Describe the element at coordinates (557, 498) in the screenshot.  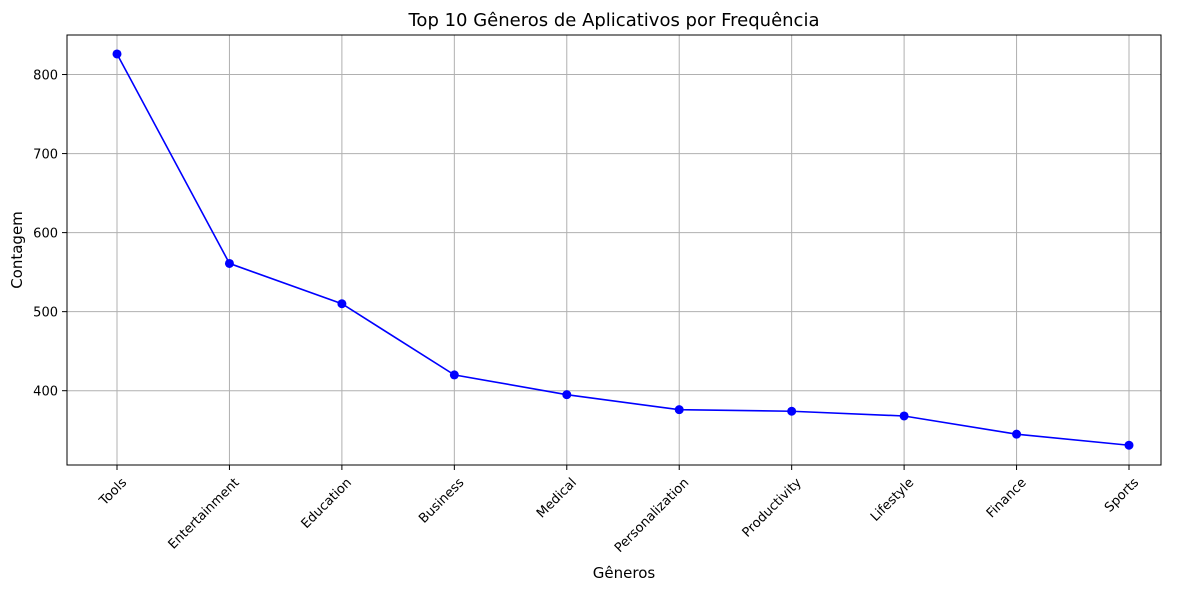
I see `x-tick-label: Medical` at that location.